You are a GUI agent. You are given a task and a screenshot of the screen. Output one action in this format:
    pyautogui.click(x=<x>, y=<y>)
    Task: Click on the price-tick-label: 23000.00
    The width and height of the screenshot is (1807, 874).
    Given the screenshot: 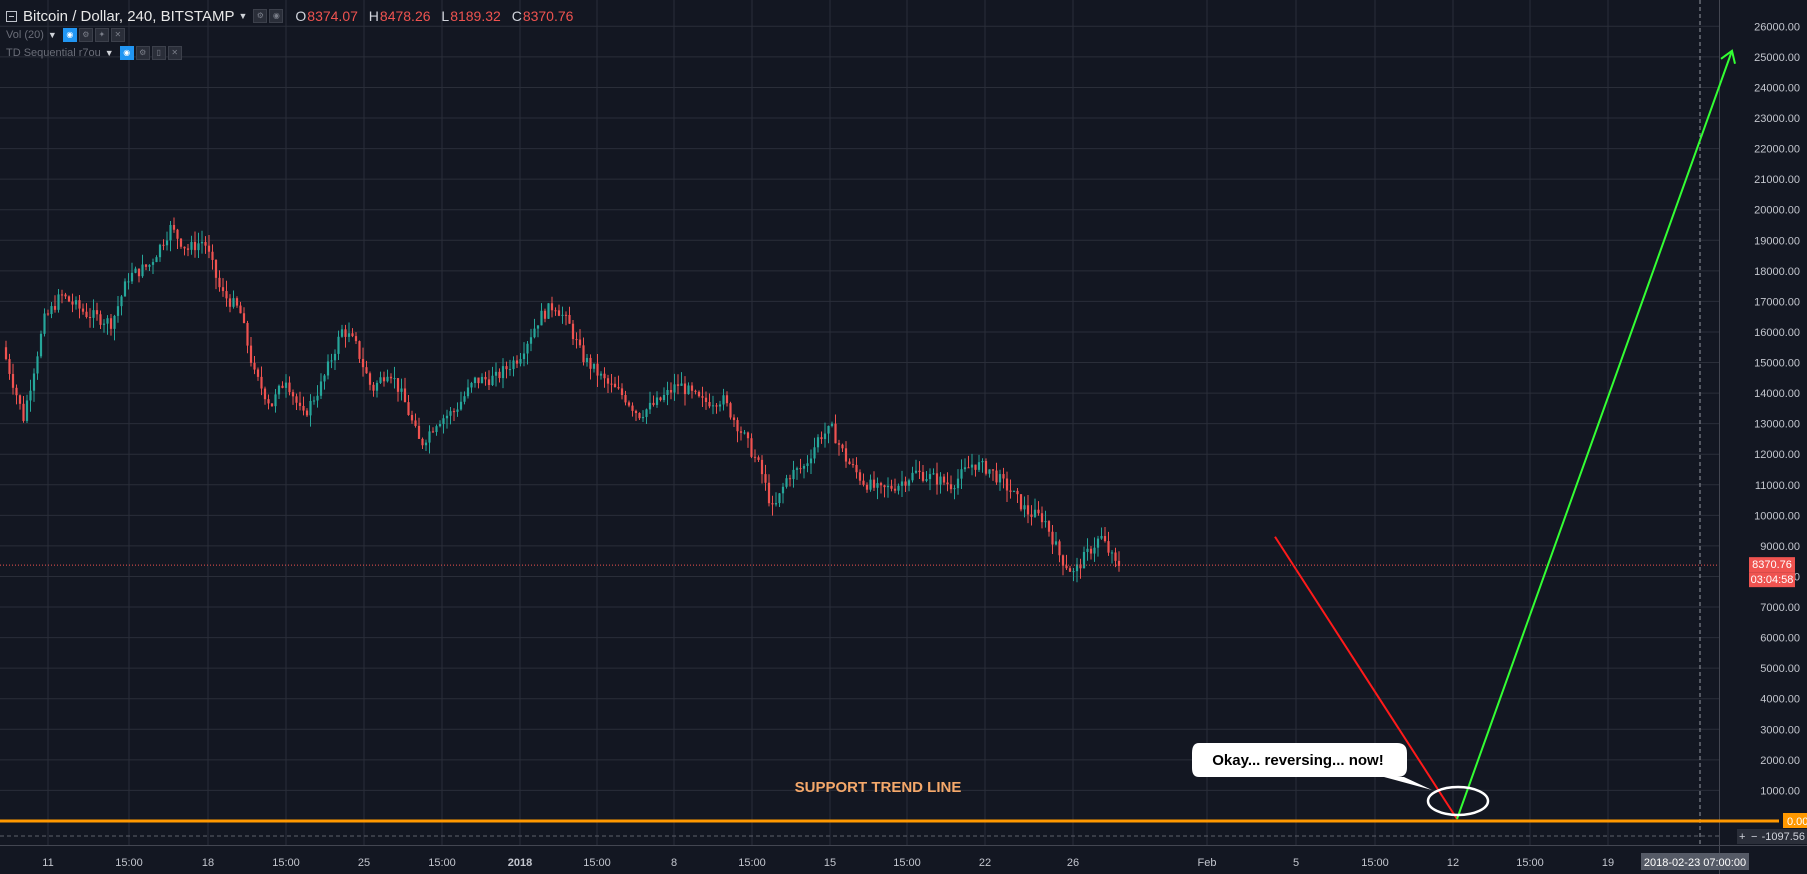 What is the action you would take?
    pyautogui.click(x=1777, y=119)
    